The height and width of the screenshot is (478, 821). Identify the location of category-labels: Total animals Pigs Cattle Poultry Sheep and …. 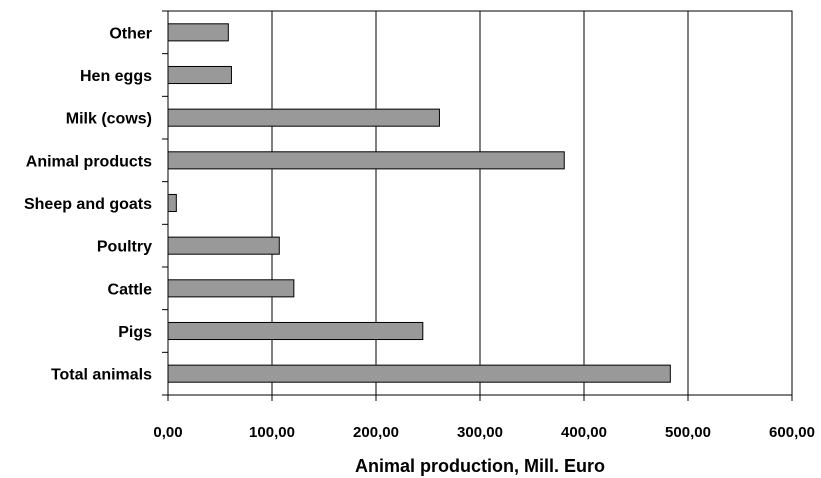
(88, 204).